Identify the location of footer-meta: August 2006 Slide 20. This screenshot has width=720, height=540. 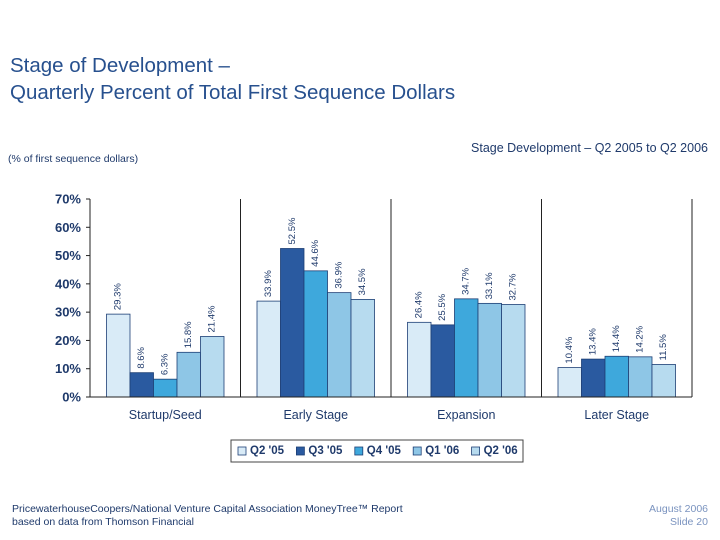
(678, 516).